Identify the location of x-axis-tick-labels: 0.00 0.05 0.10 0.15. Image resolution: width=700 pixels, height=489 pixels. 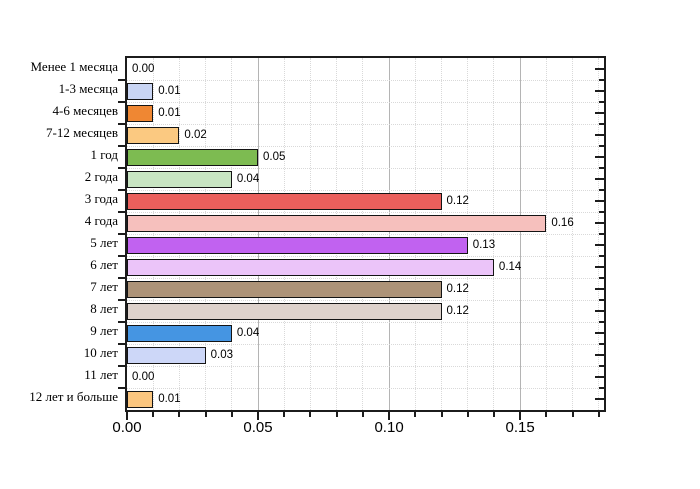
(350, 429).